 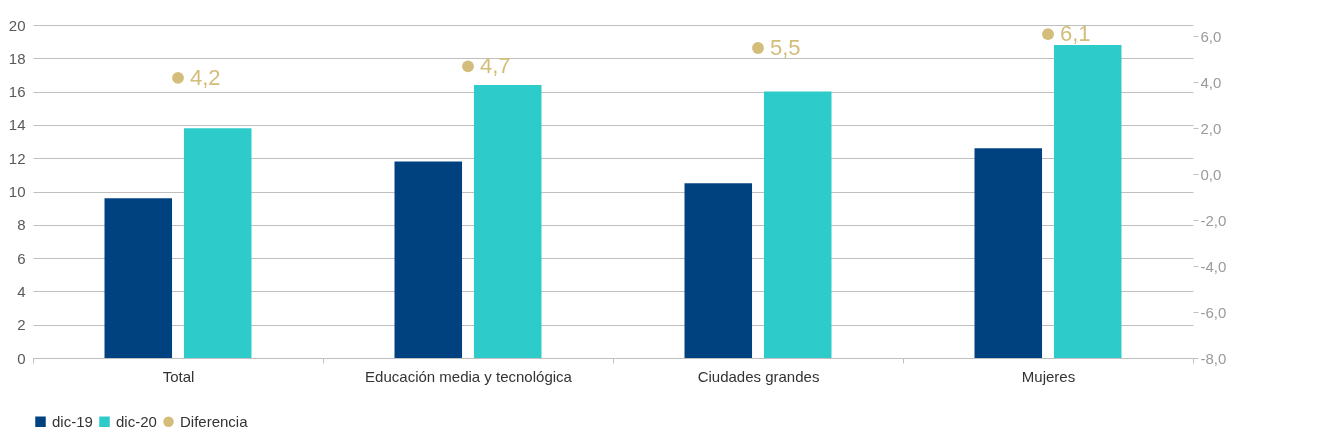 What do you see at coordinates (17, 125) in the screenshot?
I see `y-tick-label: 14` at bounding box center [17, 125].